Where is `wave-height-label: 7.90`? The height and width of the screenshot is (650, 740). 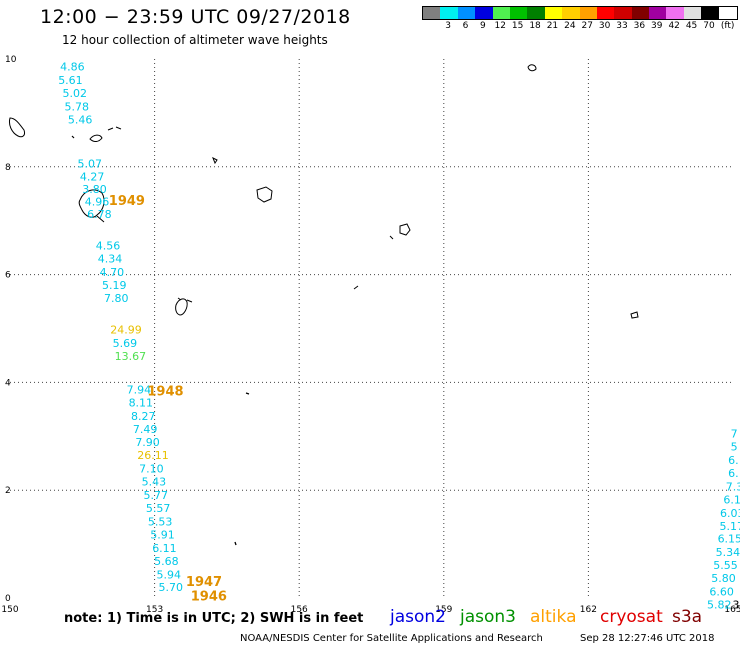
wave-height-label: 7.90 is located at coordinates (147, 442).